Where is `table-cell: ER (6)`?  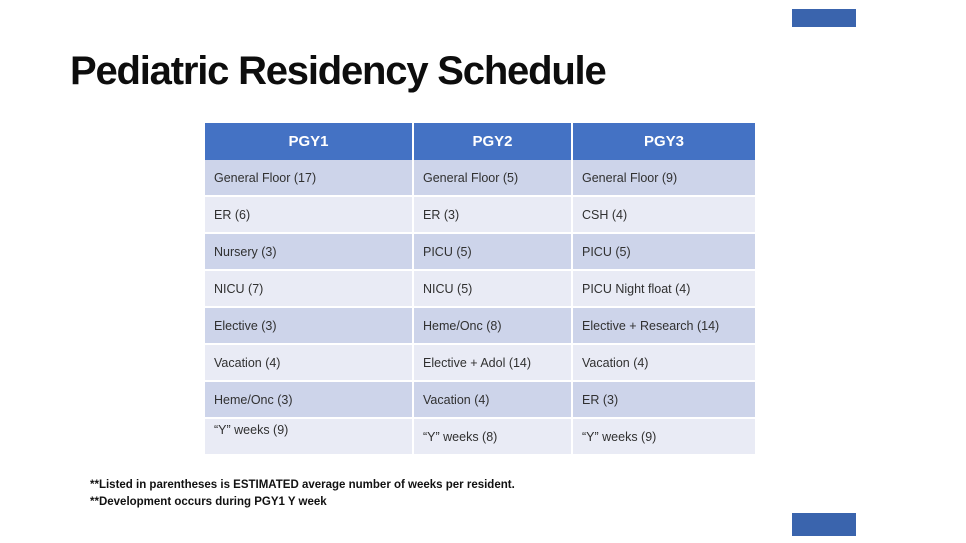 table-cell: ER (6) is located at coordinates (308, 214).